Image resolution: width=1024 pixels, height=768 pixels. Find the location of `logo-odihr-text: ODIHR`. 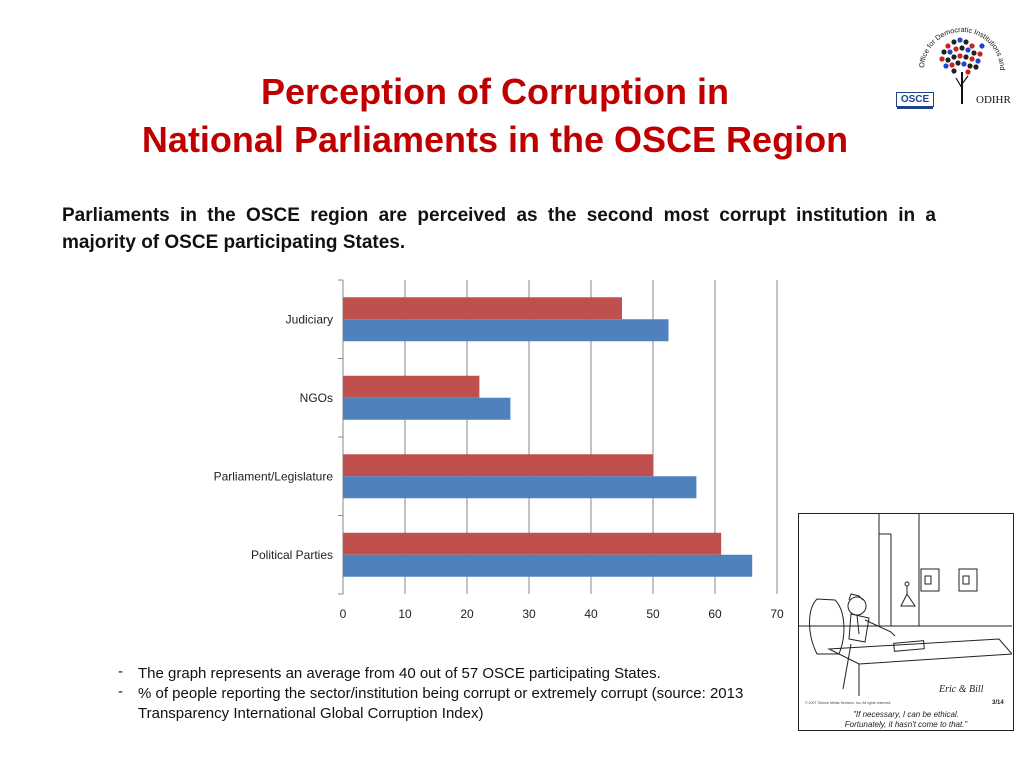

logo-odihr-text: ODIHR is located at coordinates (993, 100).